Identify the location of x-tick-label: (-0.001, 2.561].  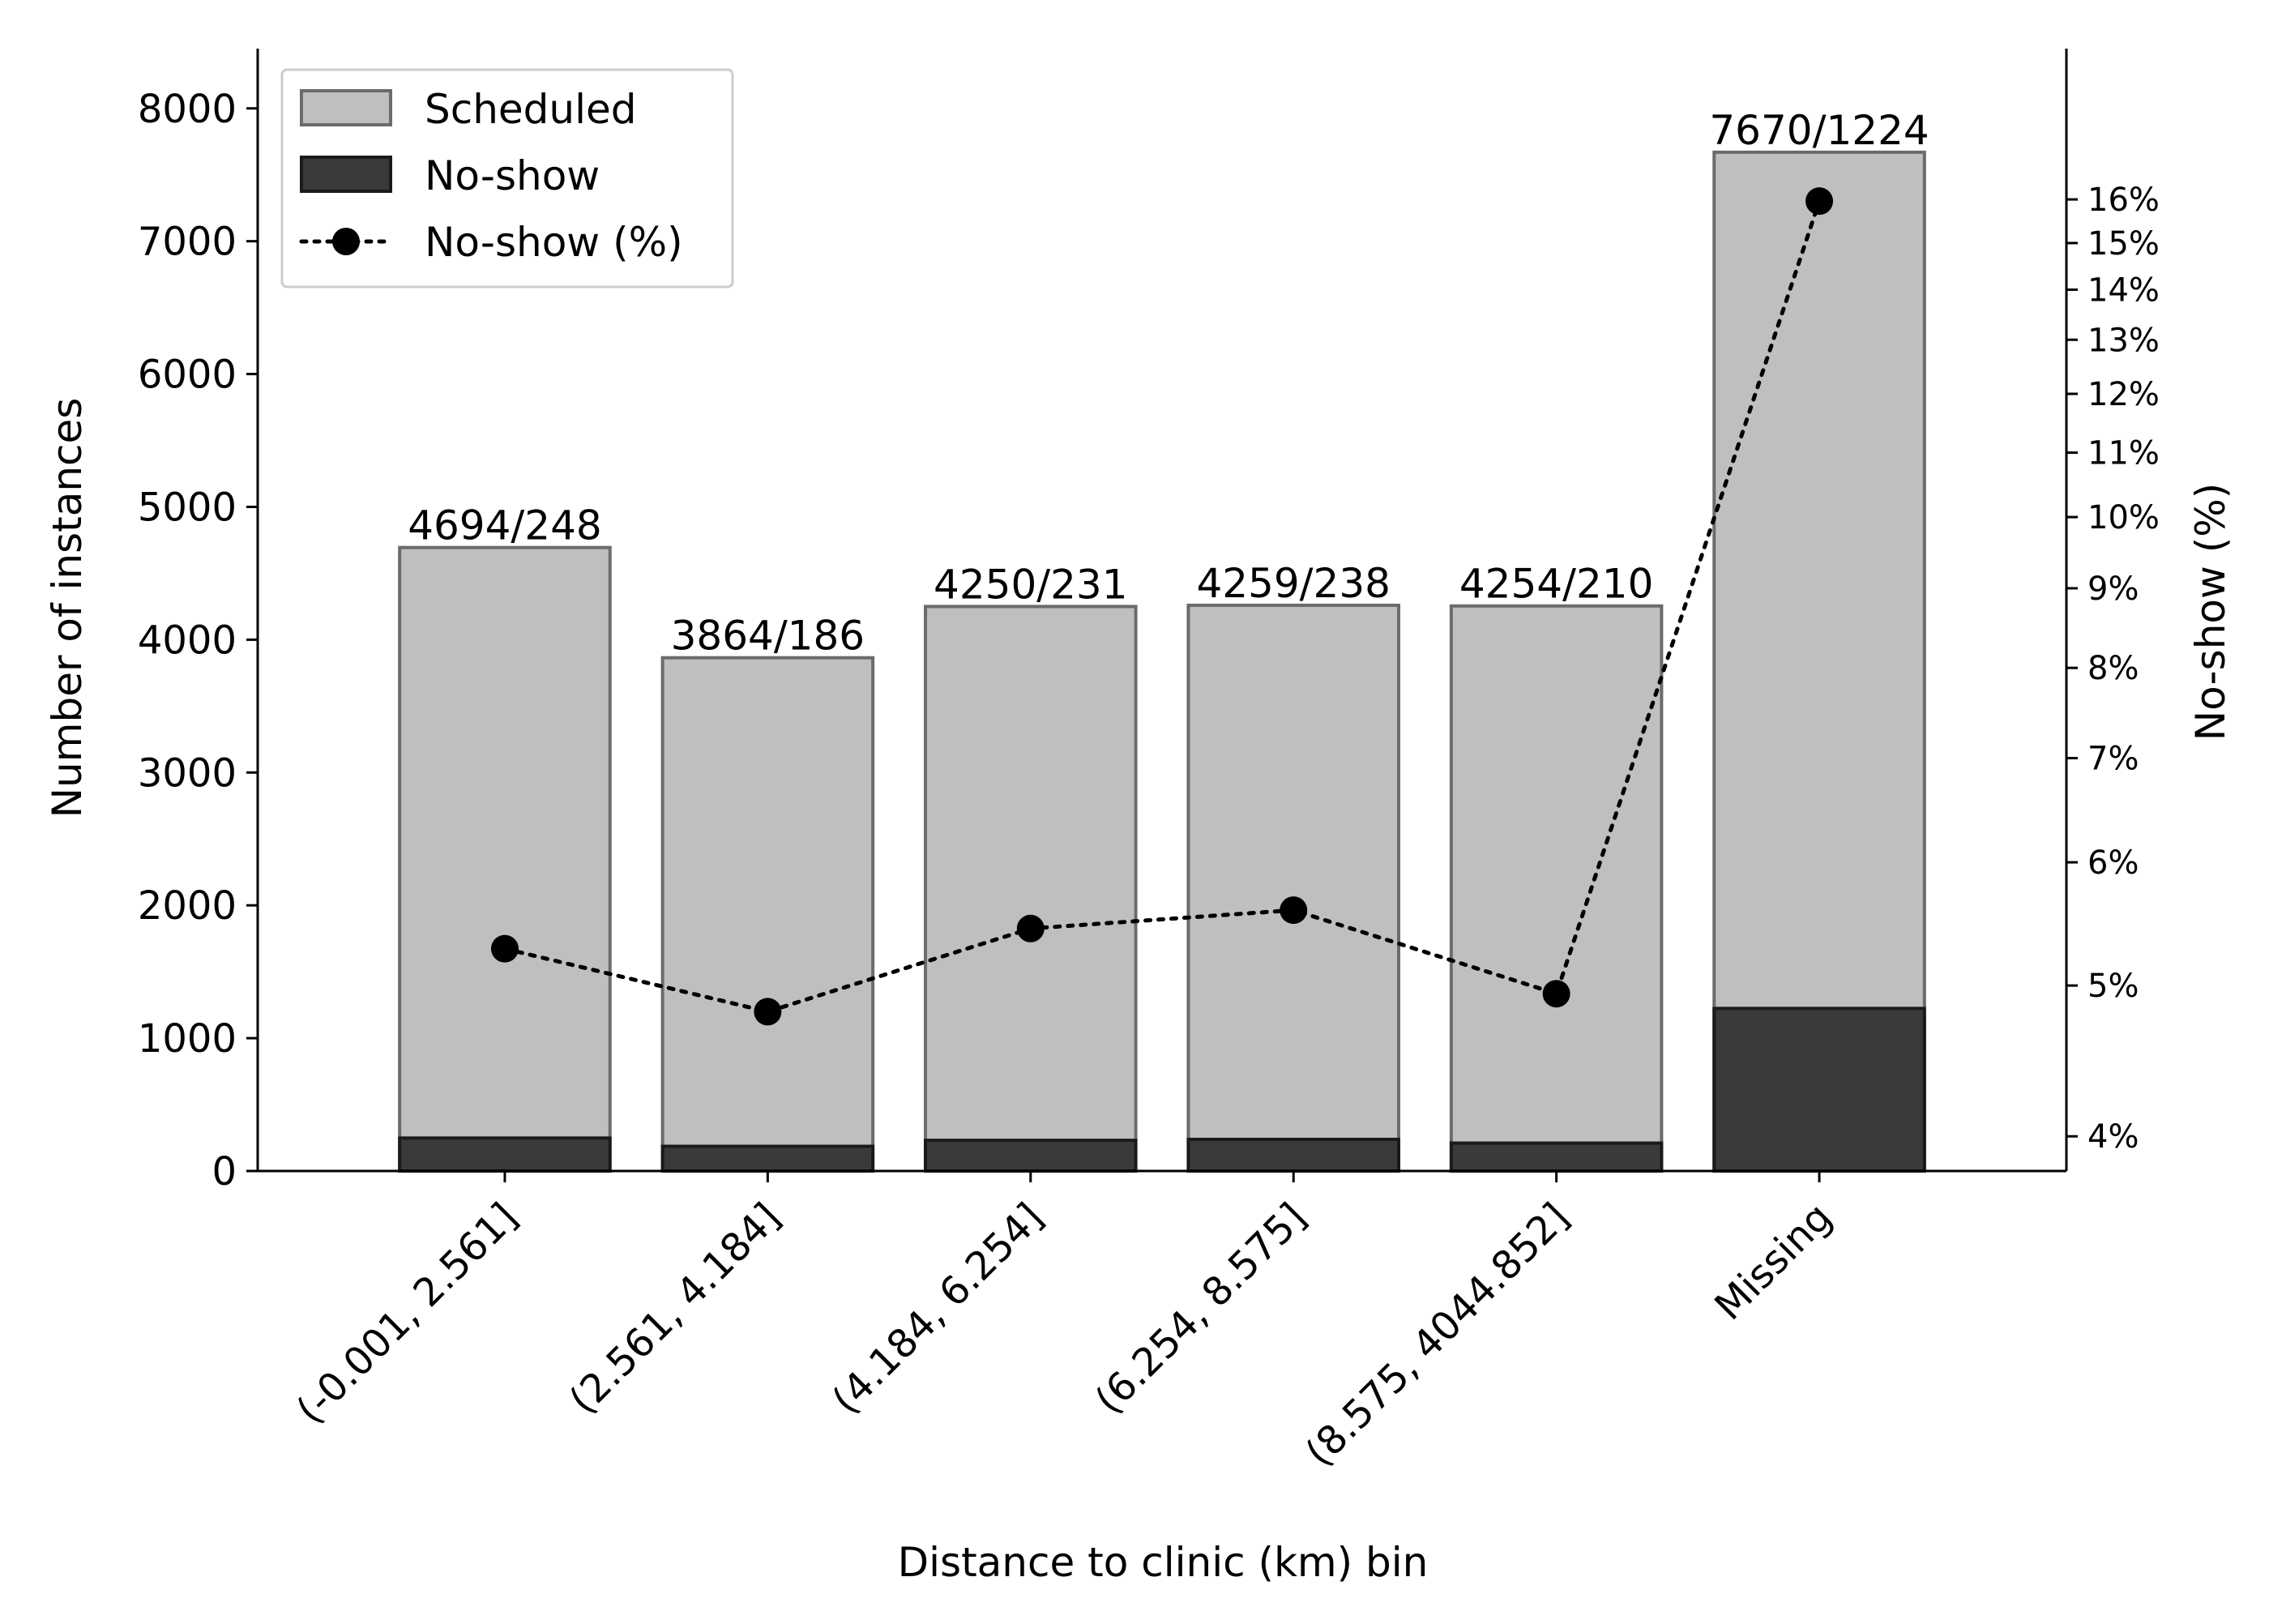
(407, 1314).